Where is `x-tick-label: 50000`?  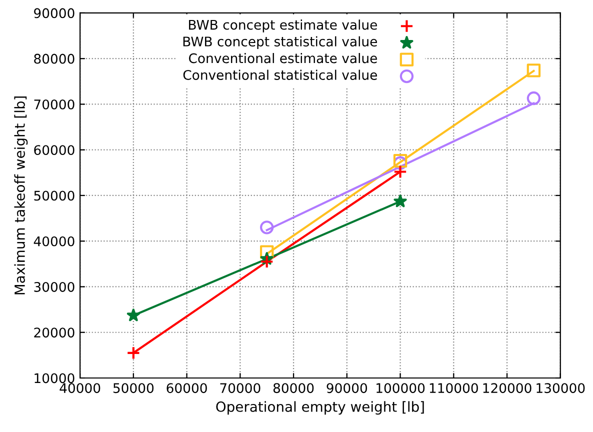
x-tick-label: 50000 is located at coordinates (133, 388).